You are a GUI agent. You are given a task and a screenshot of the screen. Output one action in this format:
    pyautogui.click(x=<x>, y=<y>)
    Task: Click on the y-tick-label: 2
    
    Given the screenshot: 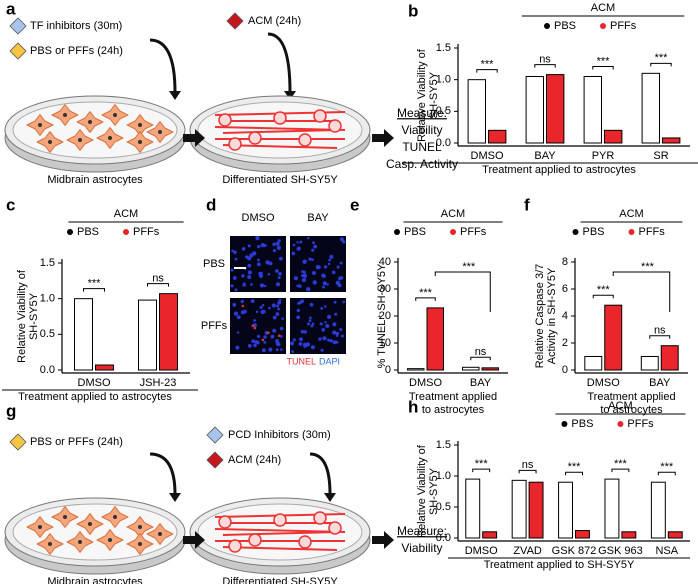 What is the action you would take?
    pyautogui.click(x=565, y=343)
    